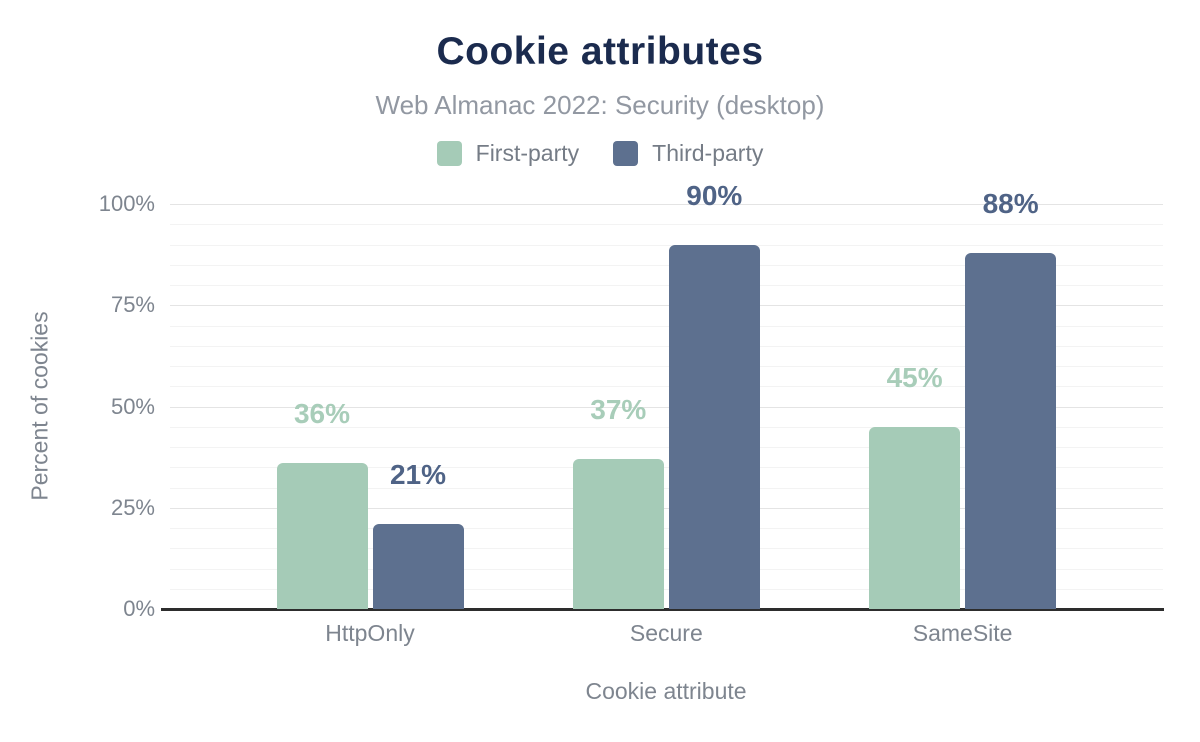 The width and height of the screenshot is (1200, 742). What do you see at coordinates (600, 105) in the screenshot?
I see `chart-subtitle: Web Almanac 2022: Security (desktop)` at bounding box center [600, 105].